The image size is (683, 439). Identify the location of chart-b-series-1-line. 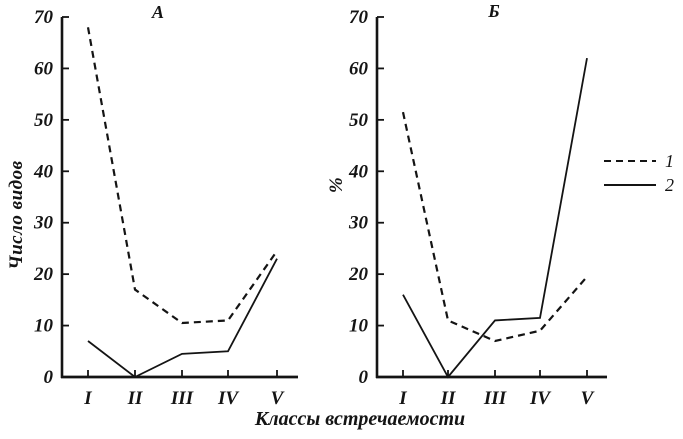
(494, 227).